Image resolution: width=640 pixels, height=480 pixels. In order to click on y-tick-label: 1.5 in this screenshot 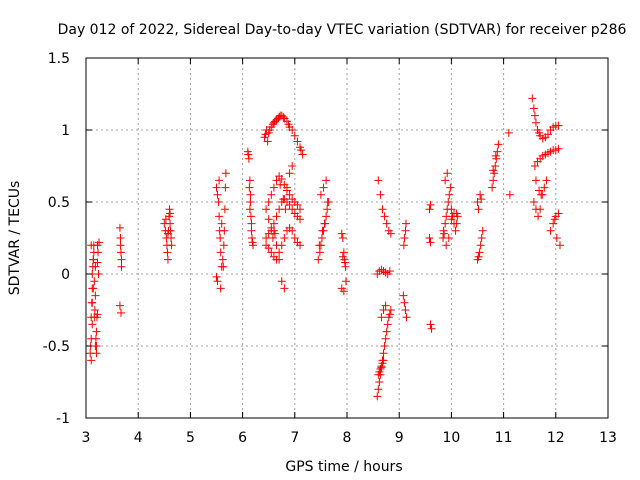, I will do `click(59, 59)`.